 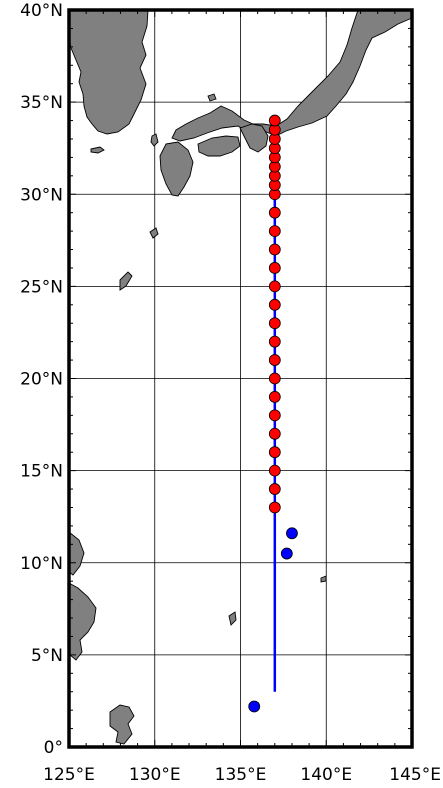 What do you see at coordinates (274, 314) in the screenshot?
I see `station-markers` at bounding box center [274, 314].